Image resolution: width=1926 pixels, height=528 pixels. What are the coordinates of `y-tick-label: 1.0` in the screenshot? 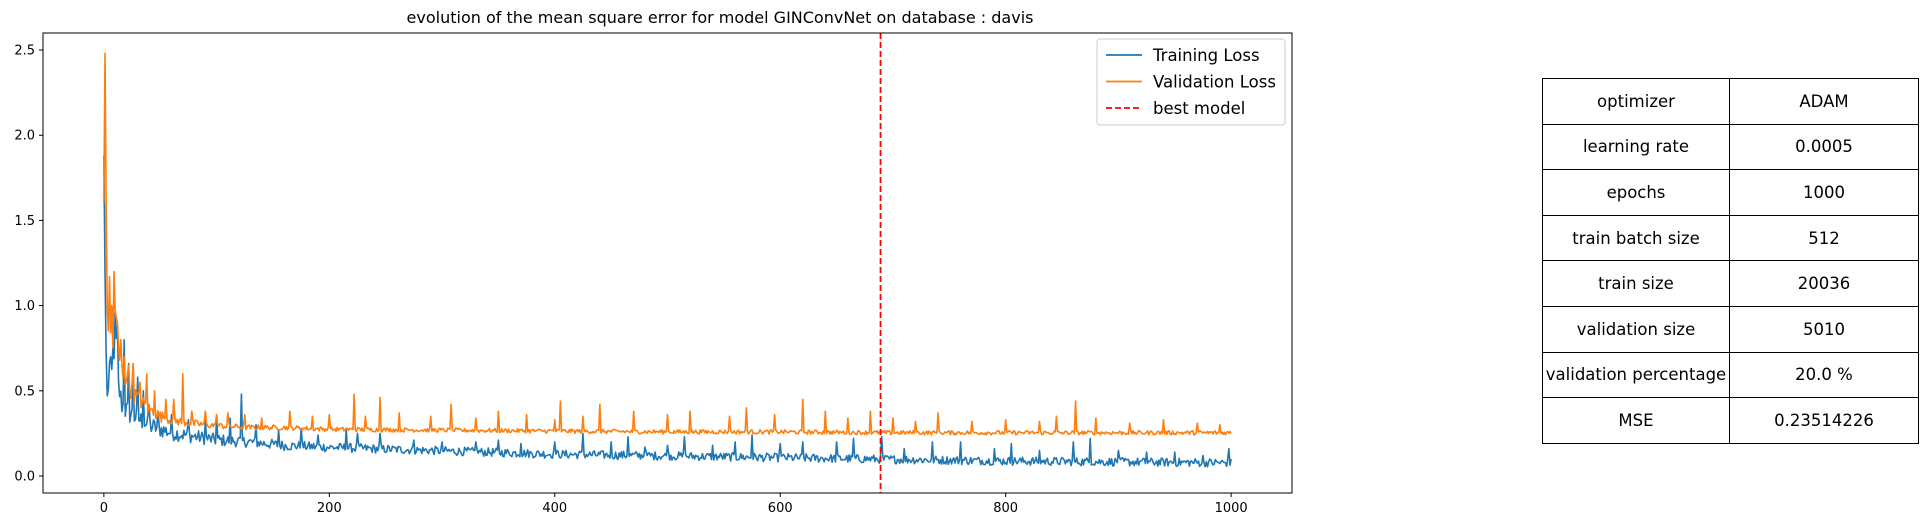 It's located at (24, 306).